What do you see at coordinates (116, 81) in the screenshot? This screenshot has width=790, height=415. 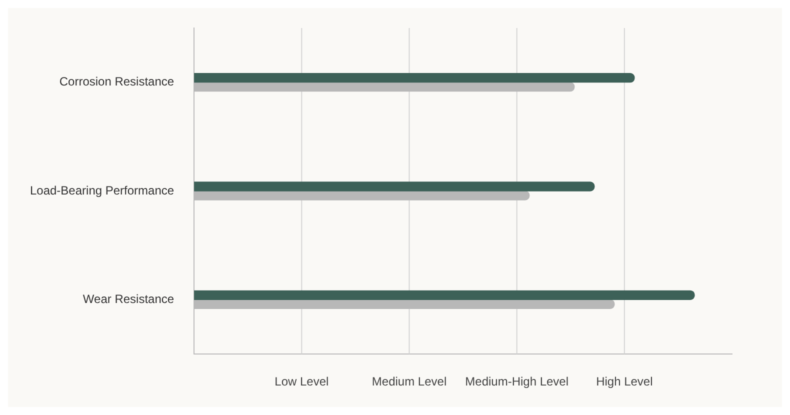 I see `y-tick-label: Corrosion Resistance` at bounding box center [116, 81].